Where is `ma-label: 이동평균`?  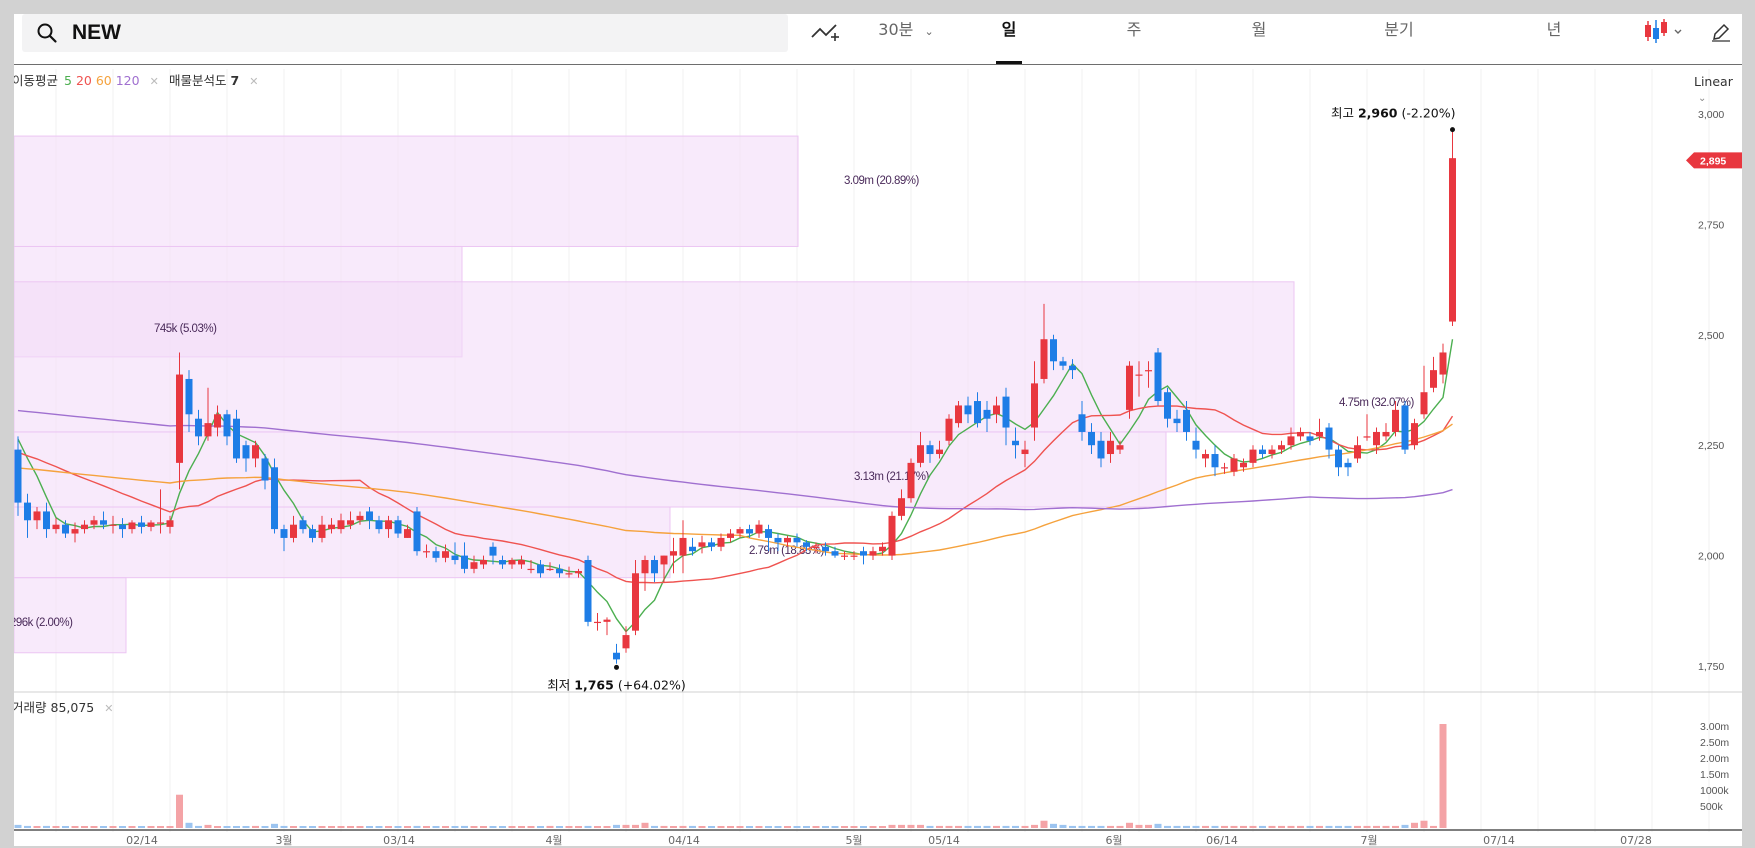
ma-label: 이동평균 is located at coordinates (36, 80).